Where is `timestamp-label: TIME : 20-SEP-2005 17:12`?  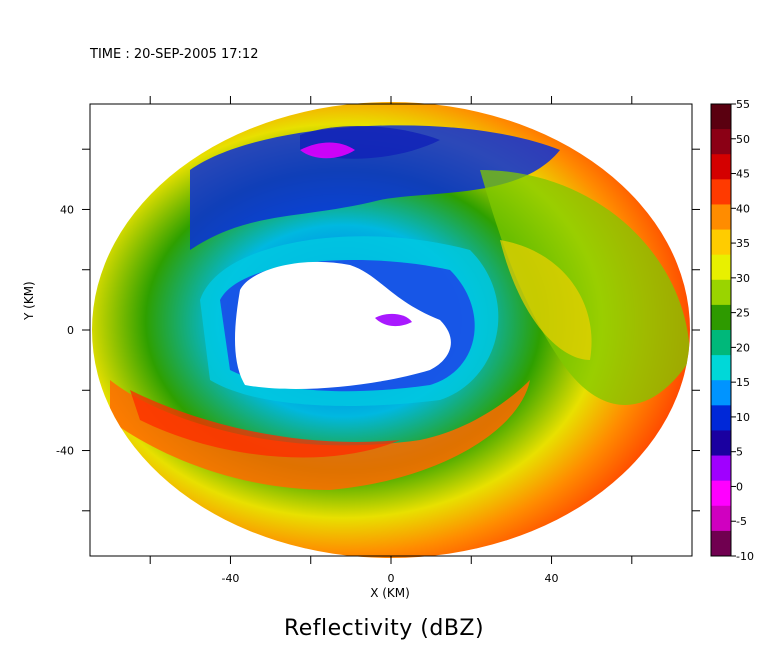
timestamp-label: TIME : 20-SEP-2005 17:12 is located at coordinates (174, 54).